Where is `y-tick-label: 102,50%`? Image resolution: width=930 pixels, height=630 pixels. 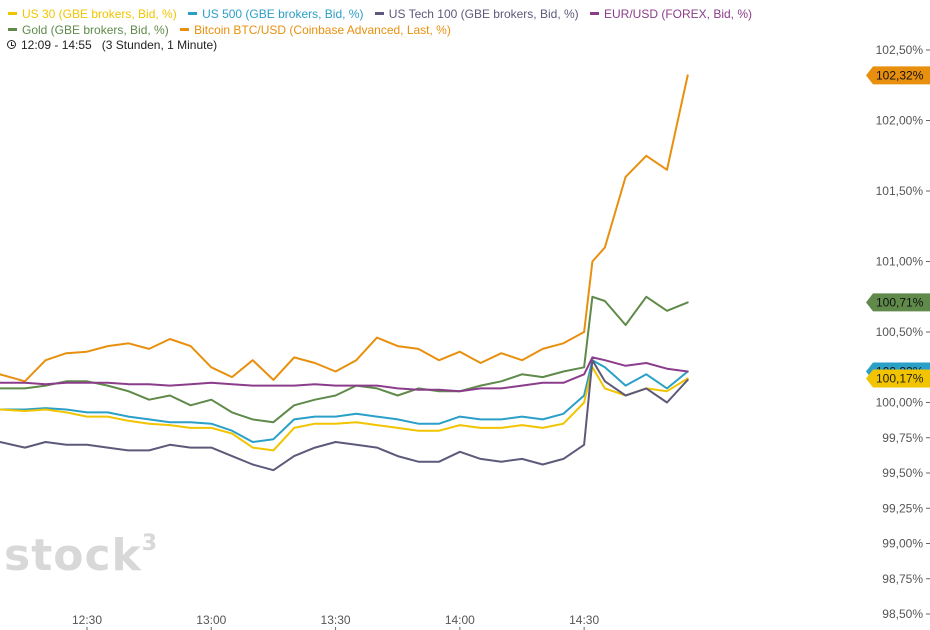
y-tick-label: 102,50% is located at coordinates (900, 50).